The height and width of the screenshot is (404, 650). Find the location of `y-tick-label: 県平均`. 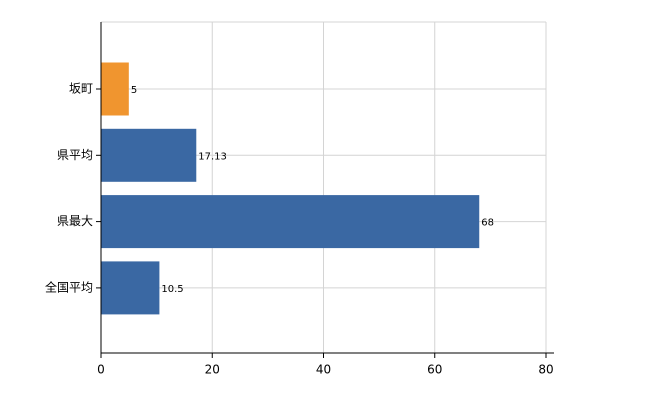

y-tick-label: 県平均 is located at coordinates (75, 155).